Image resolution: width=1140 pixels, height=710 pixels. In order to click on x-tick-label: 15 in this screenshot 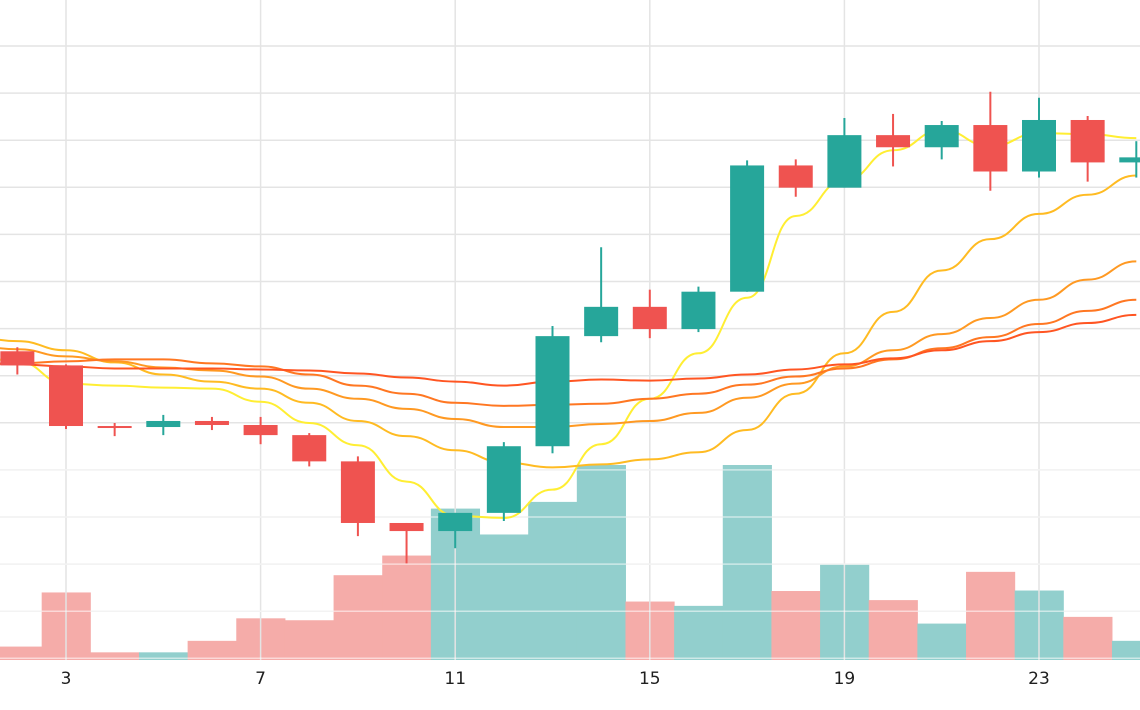, I will do `click(650, 679)`.